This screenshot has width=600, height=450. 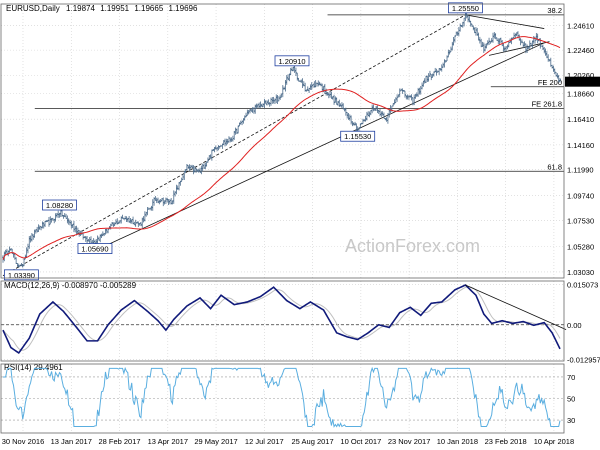 What do you see at coordinates (580, 246) in the screenshot?
I see `price-tick-label: 1.05280` at bounding box center [580, 246].